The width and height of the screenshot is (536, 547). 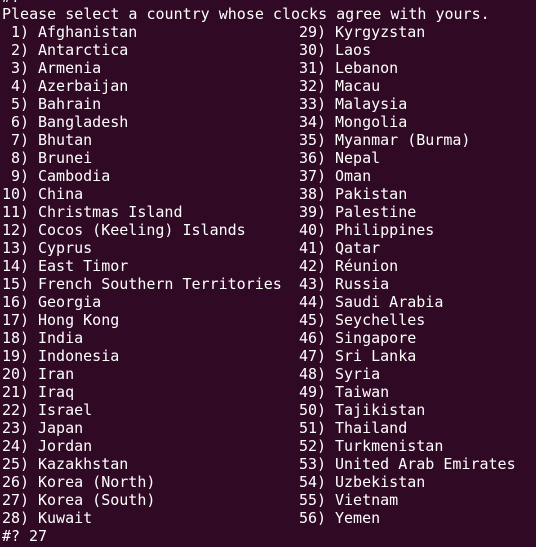 I want to click on item-number: 25), so click(x=16, y=464).